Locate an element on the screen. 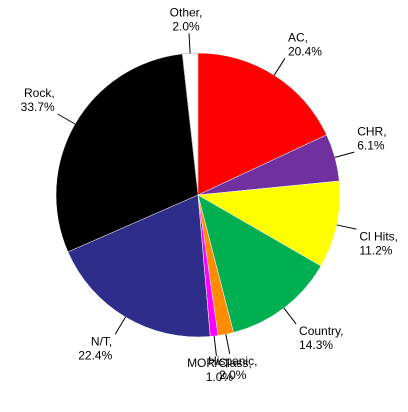 The image size is (408, 412). slice-label: Other, is located at coordinates (186, 12).